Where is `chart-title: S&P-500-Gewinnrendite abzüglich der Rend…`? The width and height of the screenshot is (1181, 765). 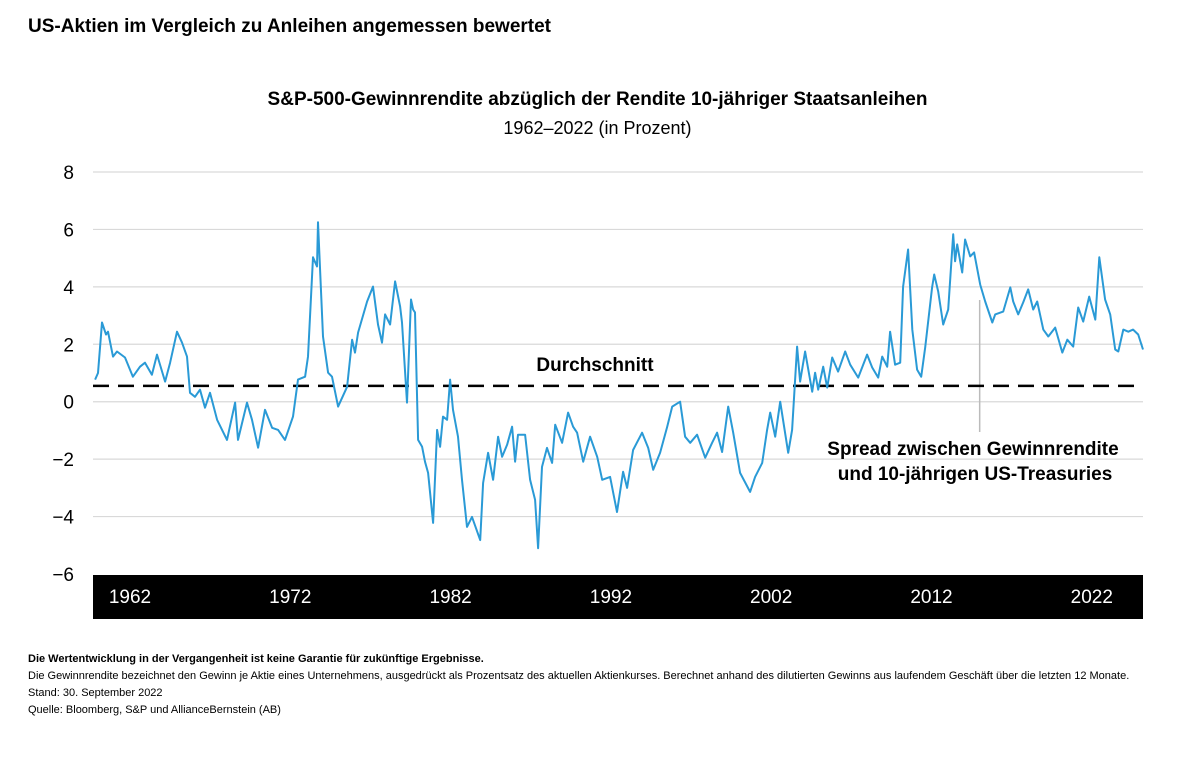
chart-title: S&P-500-Gewinnrendite abzüglich der Rend… is located at coordinates (597, 99).